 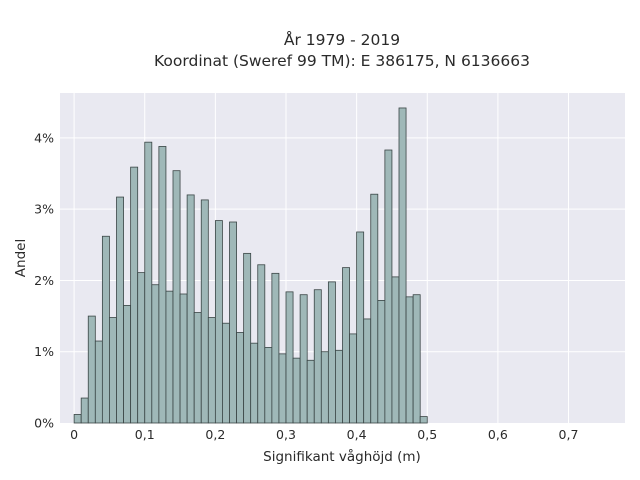 What do you see at coordinates (569, 434) in the screenshot?
I see `x-tick-label: 0,7` at bounding box center [569, 434].